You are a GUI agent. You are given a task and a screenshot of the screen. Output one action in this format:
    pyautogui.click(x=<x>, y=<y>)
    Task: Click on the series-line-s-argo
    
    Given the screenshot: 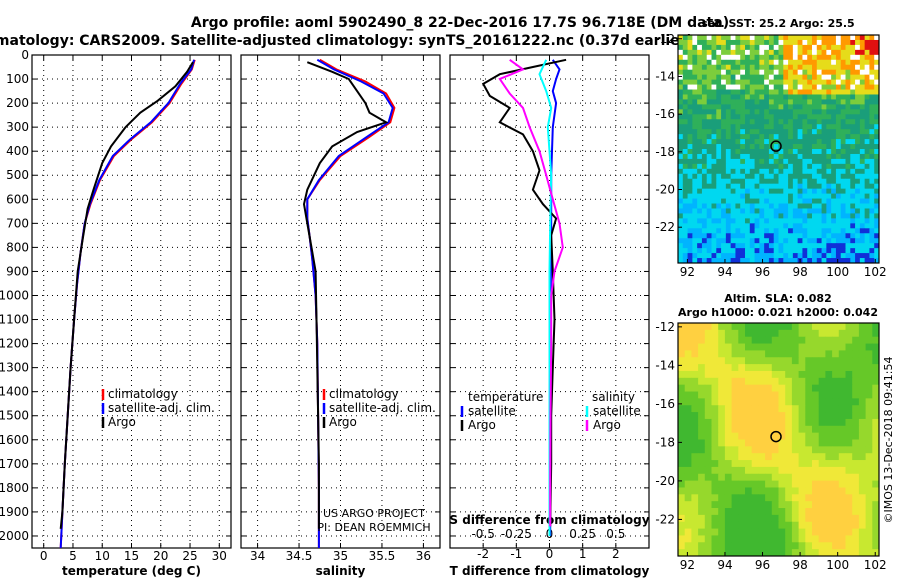 What is the action you would take?
    pyautogui.click(x=531, y=292)
    